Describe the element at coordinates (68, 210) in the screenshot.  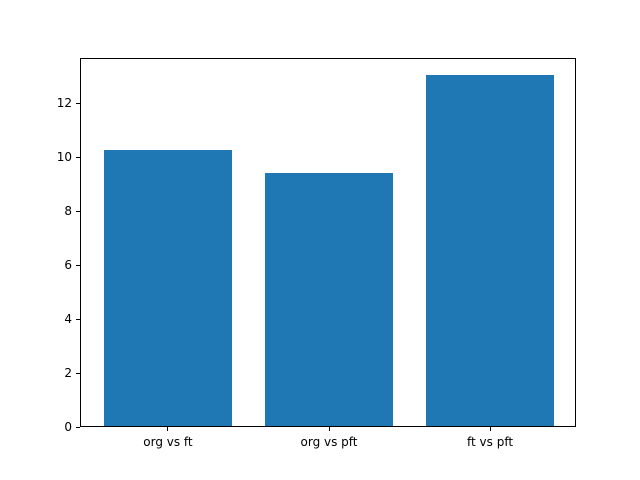
I see `y-tick-label: 8` at that location.